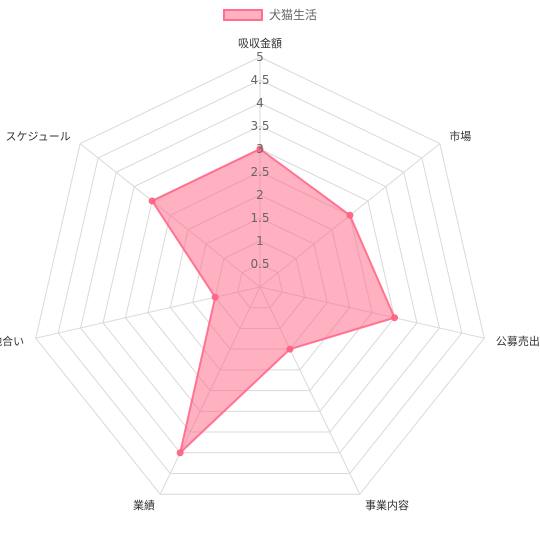 The height and width of the screenshot is (544, 540). I want to click on category-label: 市場, so click(460, 136).